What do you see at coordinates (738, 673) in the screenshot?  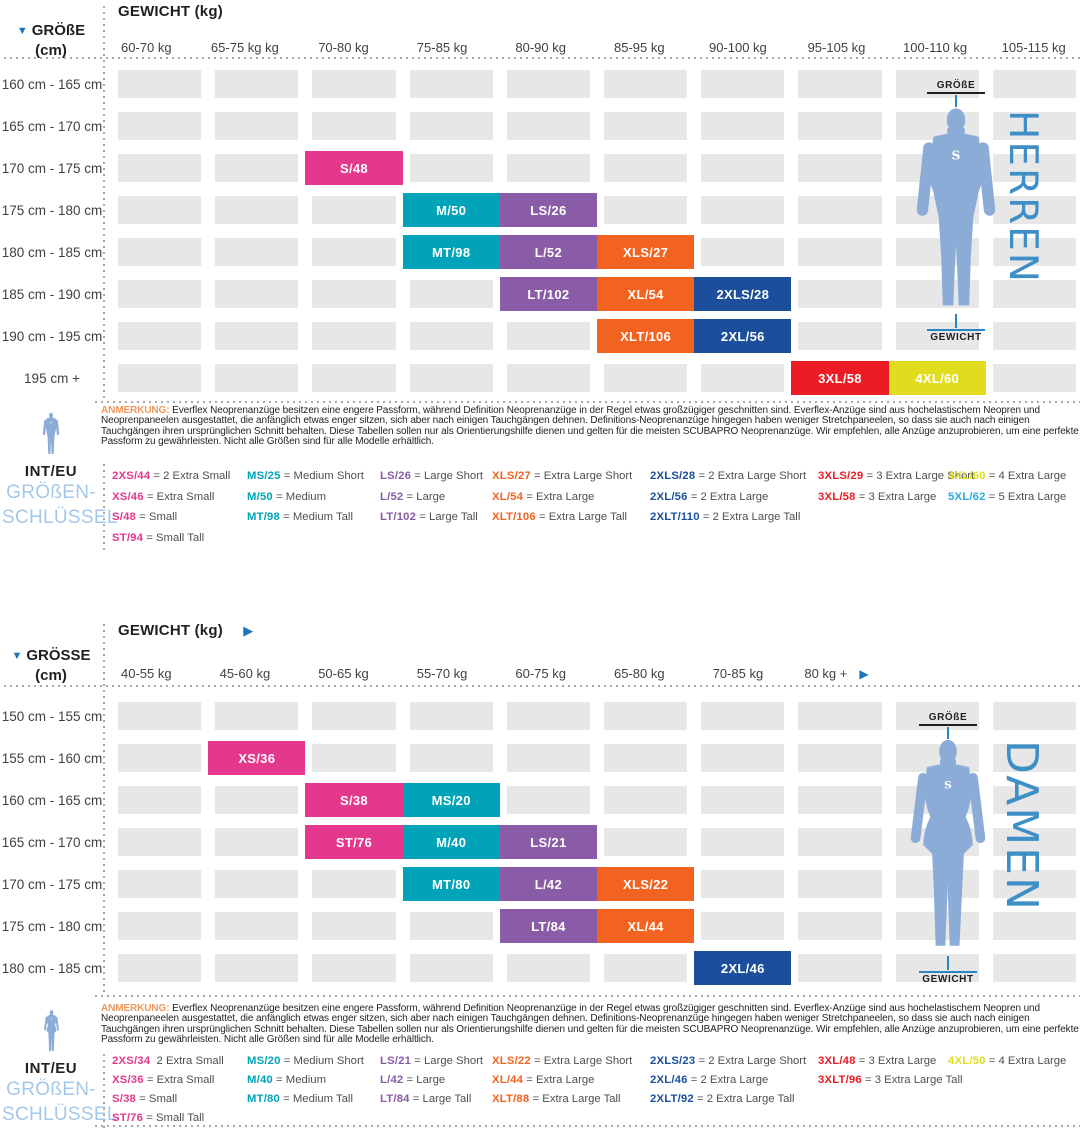 I see `weight-column-header: 70-85 kg` at bounding box center [738, 673].